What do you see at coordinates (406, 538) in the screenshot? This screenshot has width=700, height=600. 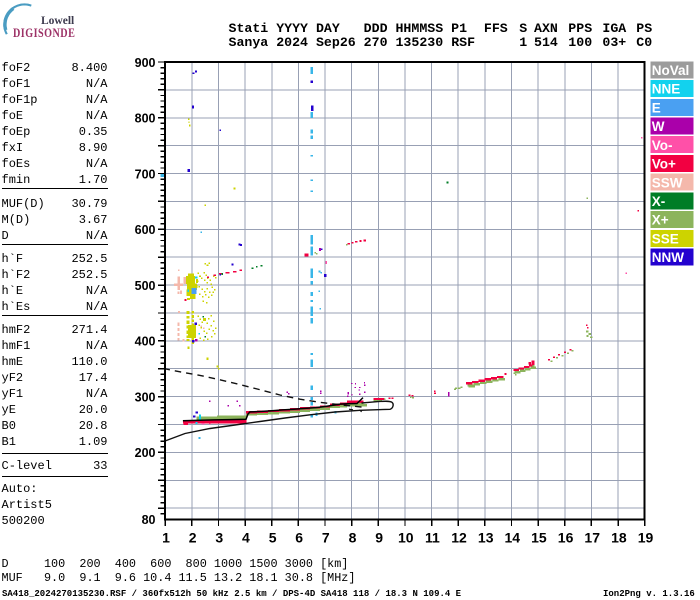 I see `svg-text: 10` at bounding box center [406, 538].